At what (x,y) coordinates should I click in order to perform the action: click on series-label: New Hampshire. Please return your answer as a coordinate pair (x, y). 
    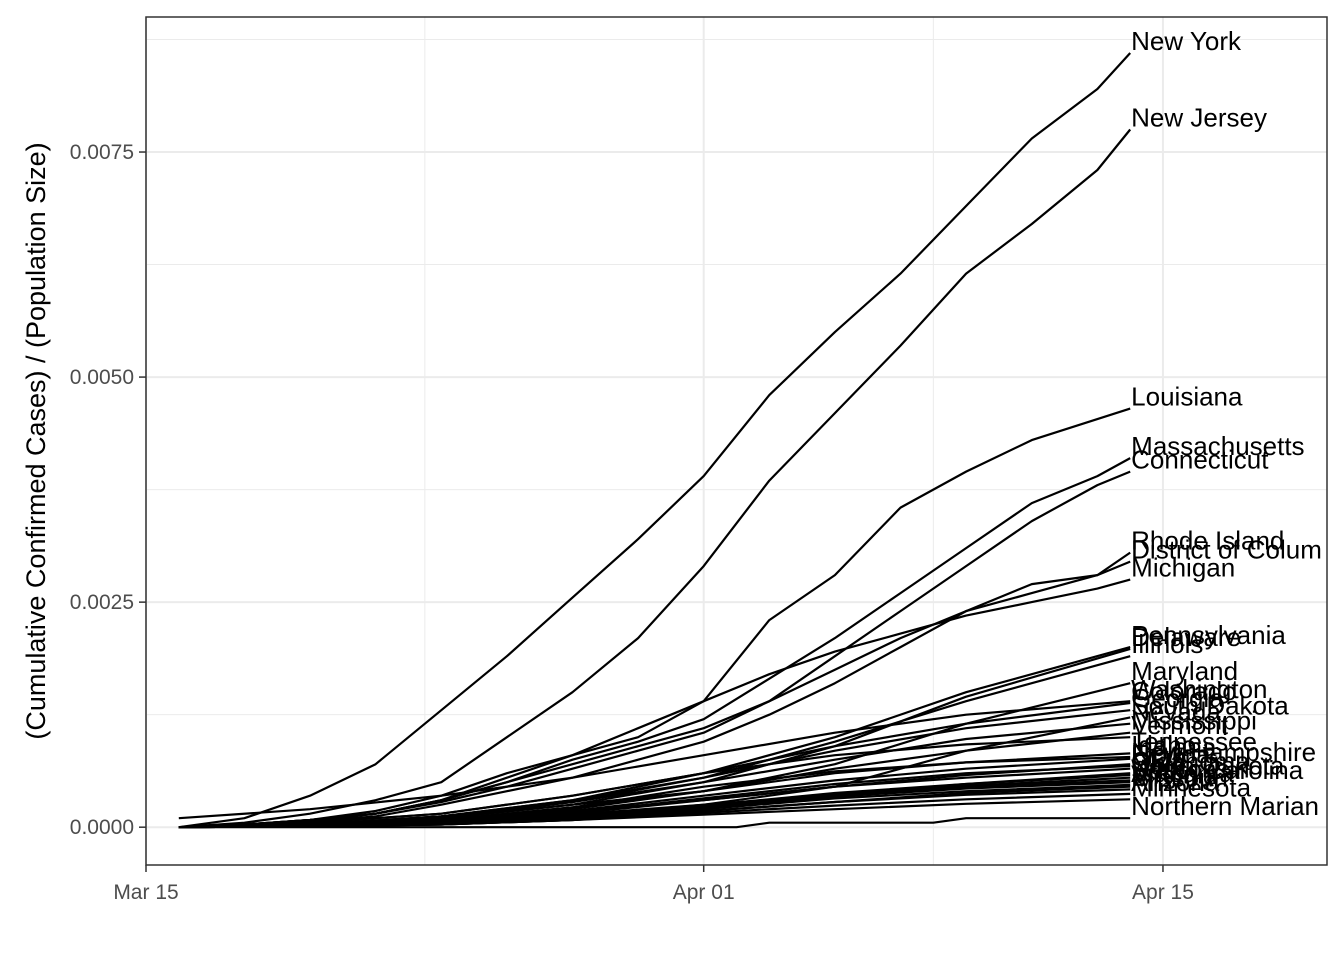
    Looking at the image, I should click on (1223, 752).